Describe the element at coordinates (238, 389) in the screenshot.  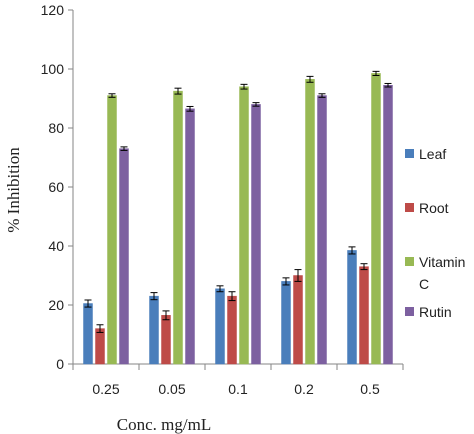
I see `x-tick-label: 0.1` at that location.